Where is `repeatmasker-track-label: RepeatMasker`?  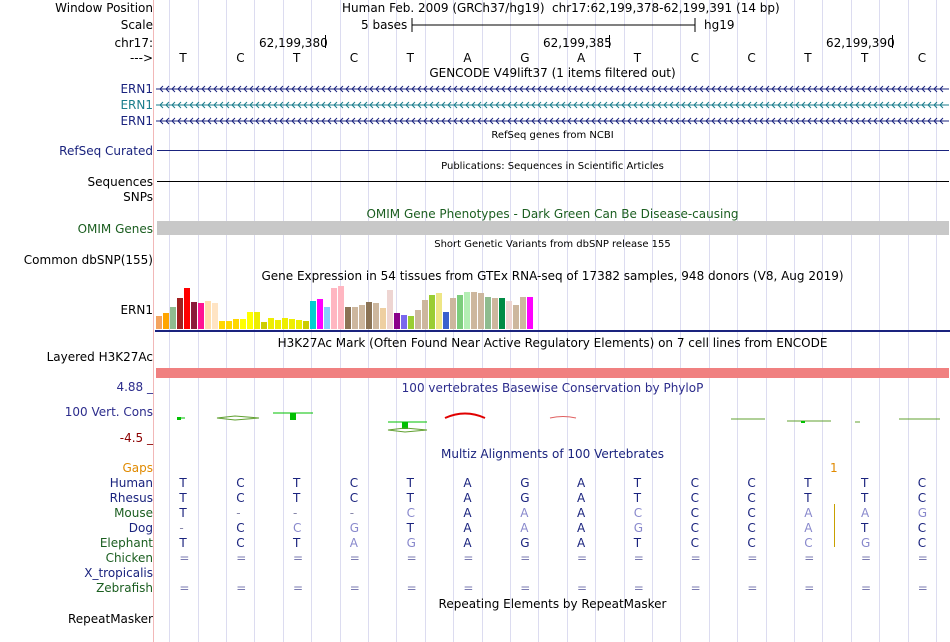 repeatmasker-track-label: RepeatMasker is located at coordinates (110, 619).